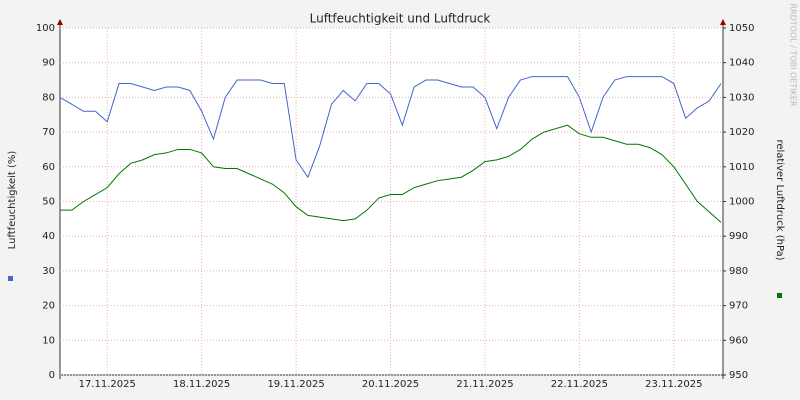 This screenshot has width=800, height=400. I want to click on y-axis-label: Luftfeuchtigkeit (%), so click(12, 200).